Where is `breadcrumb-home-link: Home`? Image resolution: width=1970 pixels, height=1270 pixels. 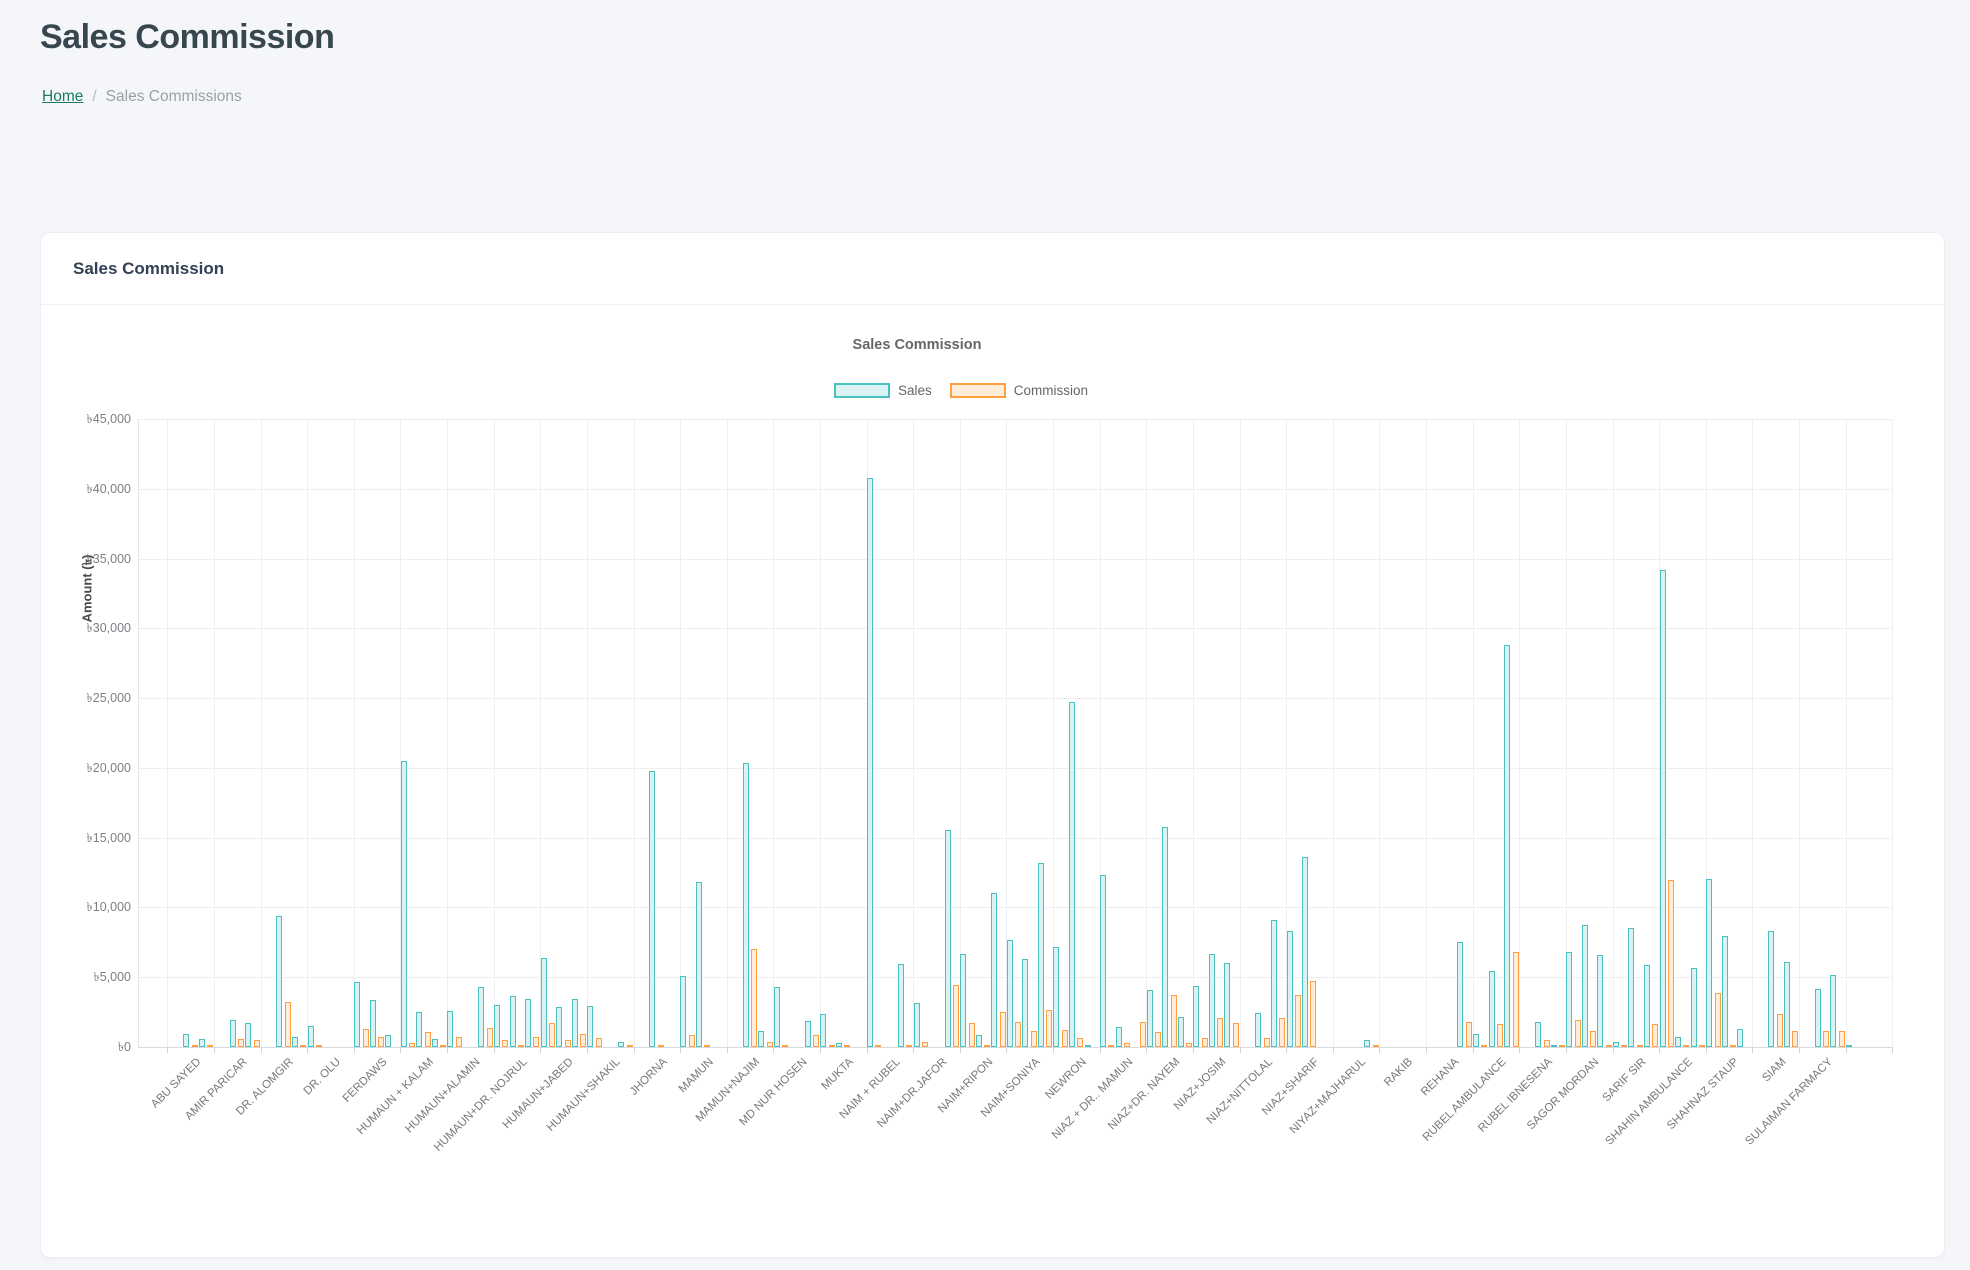
breadcrumb-home-link: Home is located at coordinates (63, 96).